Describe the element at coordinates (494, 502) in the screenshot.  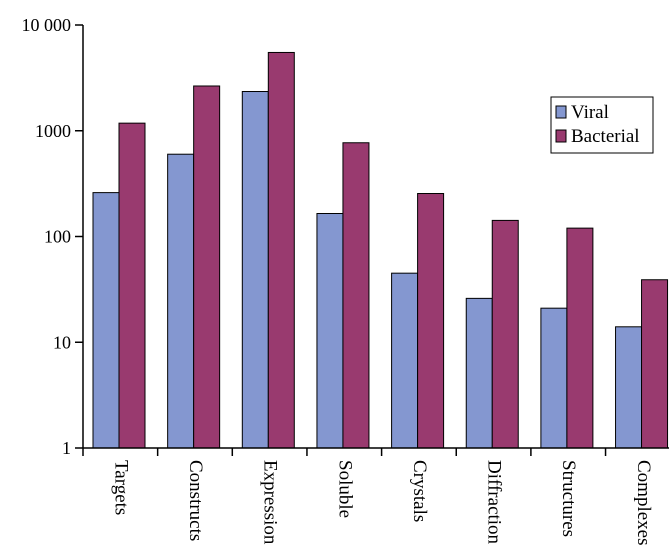
I see `x-tick-label-diffraction: Diffraction` at that location.